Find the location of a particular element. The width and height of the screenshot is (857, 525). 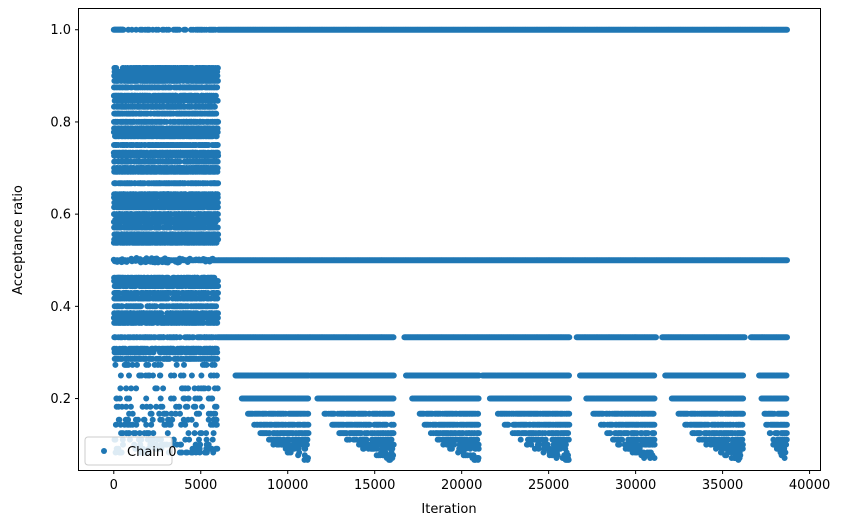

legend: Chain 0 is located at coordinates (130, 451).